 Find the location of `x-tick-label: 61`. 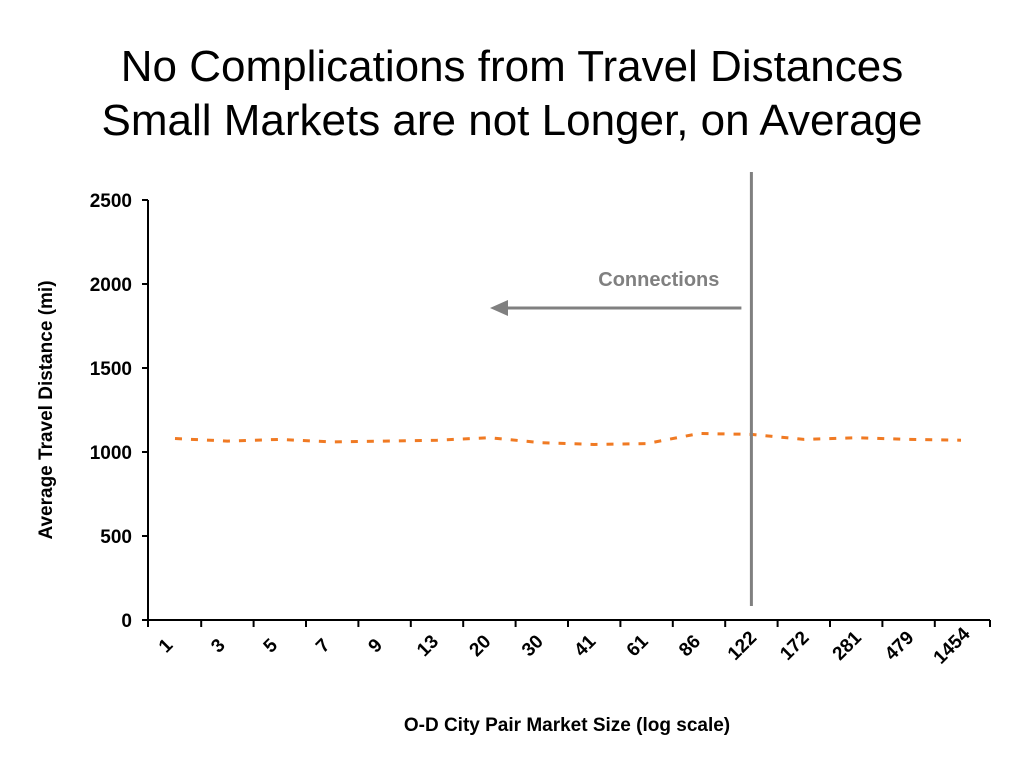

x-tick-label: 61 is located at coordinates (638, 646).